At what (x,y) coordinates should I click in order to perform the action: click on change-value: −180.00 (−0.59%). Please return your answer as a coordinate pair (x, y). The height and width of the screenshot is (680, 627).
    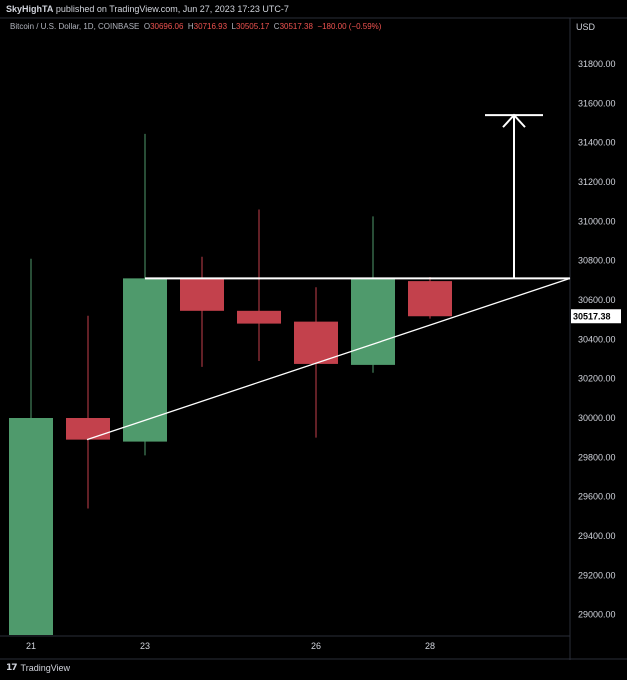
    Looking at the image, I should click on (349, 26).